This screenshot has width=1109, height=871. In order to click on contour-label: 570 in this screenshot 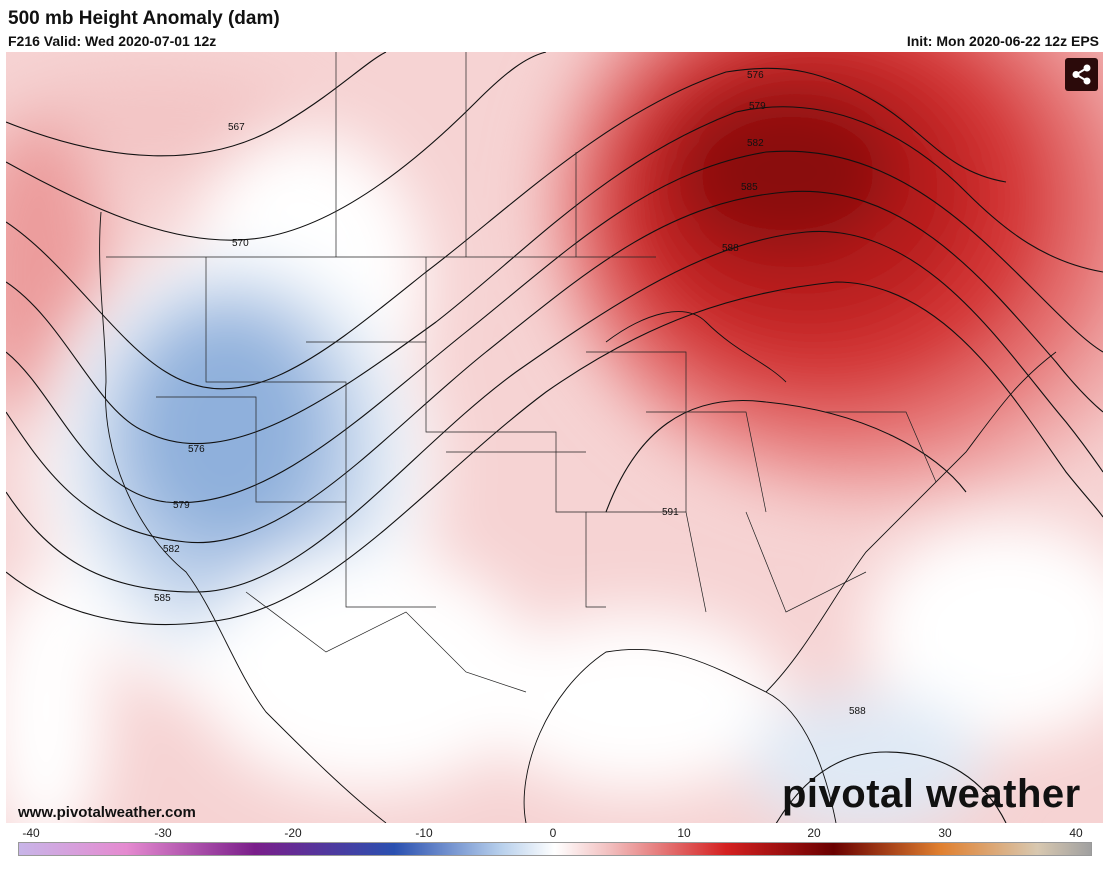, I will do `click(240, 243)`.